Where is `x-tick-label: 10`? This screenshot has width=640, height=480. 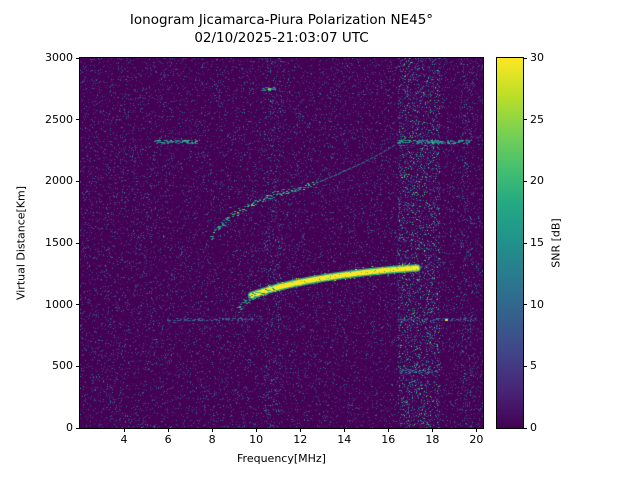
x-tick-label: 10 is located at coordinates (256, 439).